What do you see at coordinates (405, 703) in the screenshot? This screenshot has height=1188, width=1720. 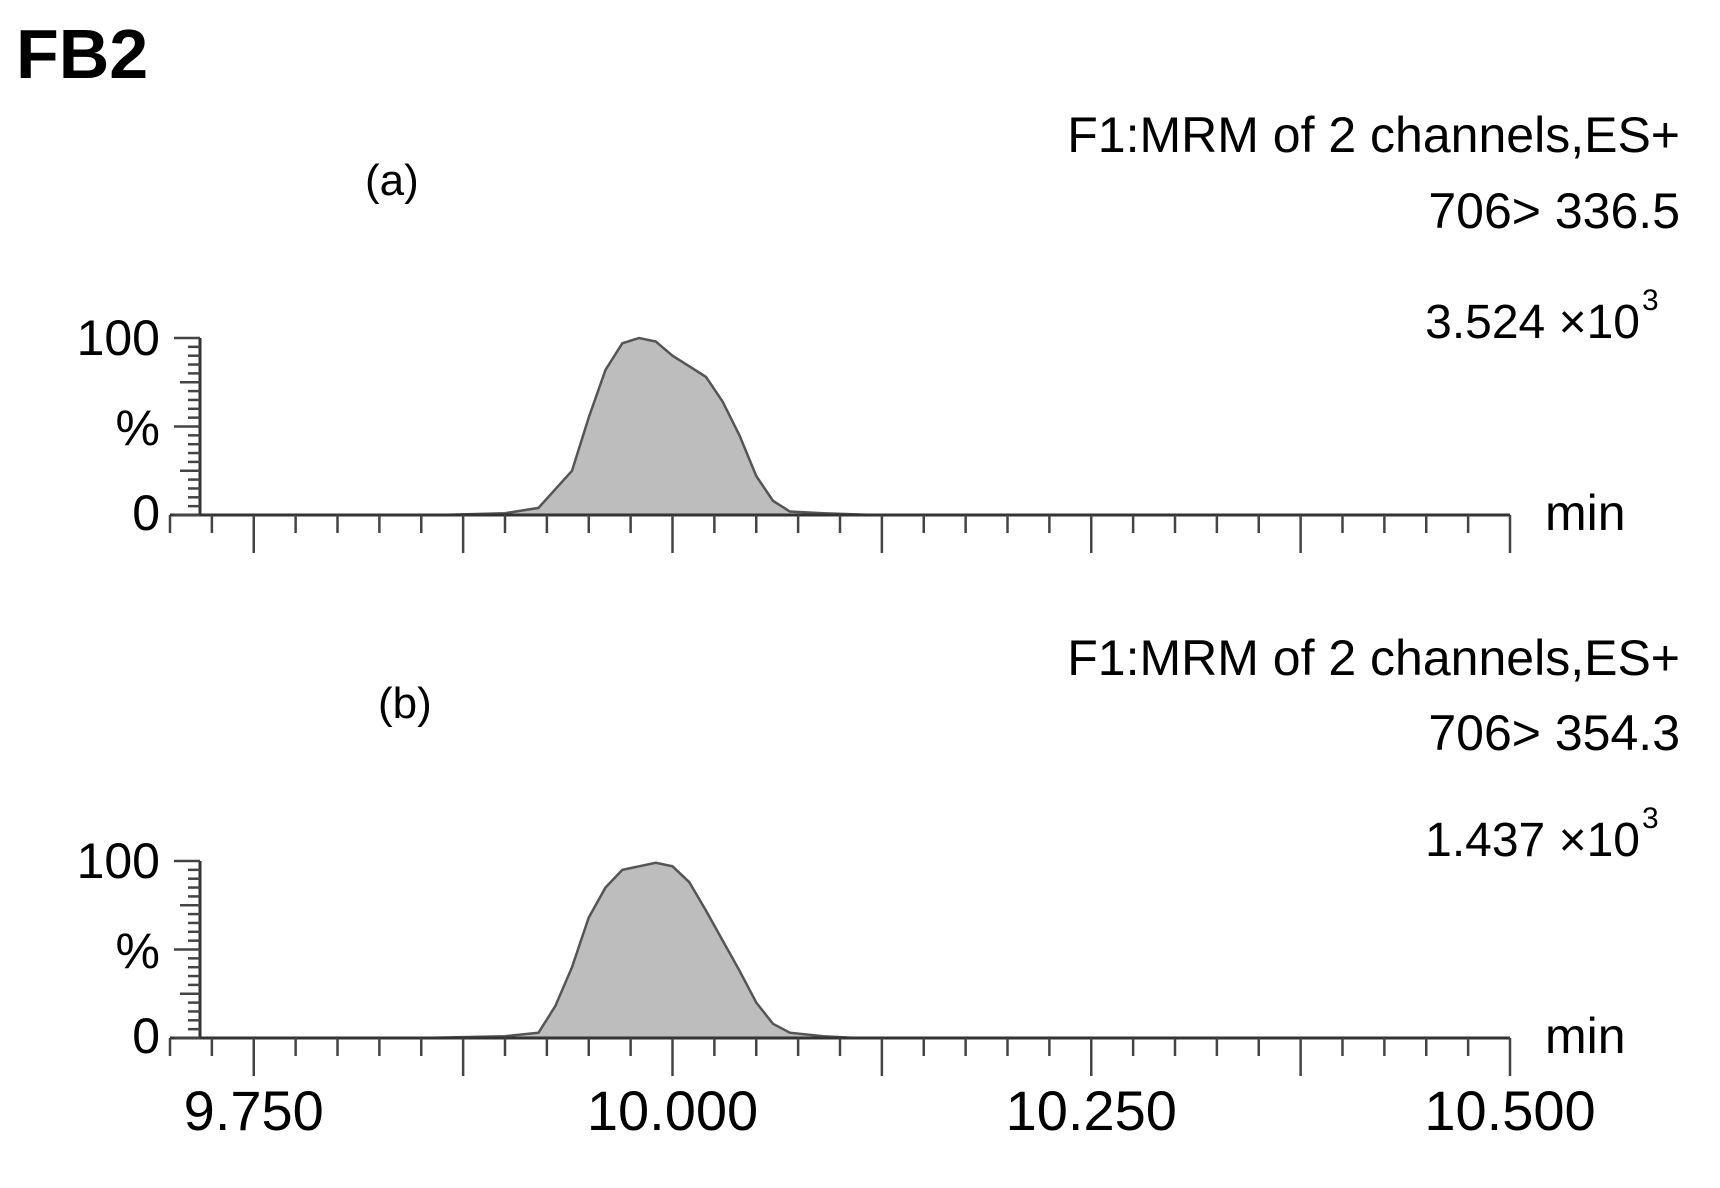 I see `panel-label: (b)` at bounding box center [405, 703].